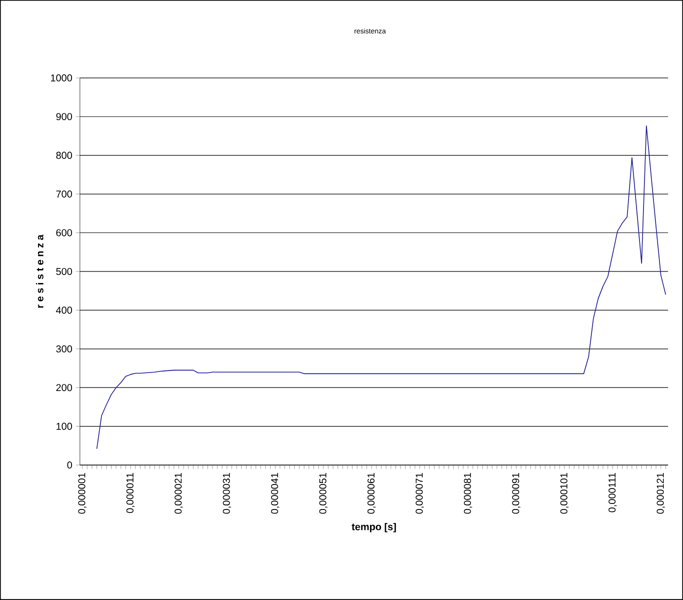 This screenshot has height=600, width=683. What do you see at coordinates (323, 493) in the screenshot?
I see `x-tick-label: 0,000051` at bounding box center [323, 493].